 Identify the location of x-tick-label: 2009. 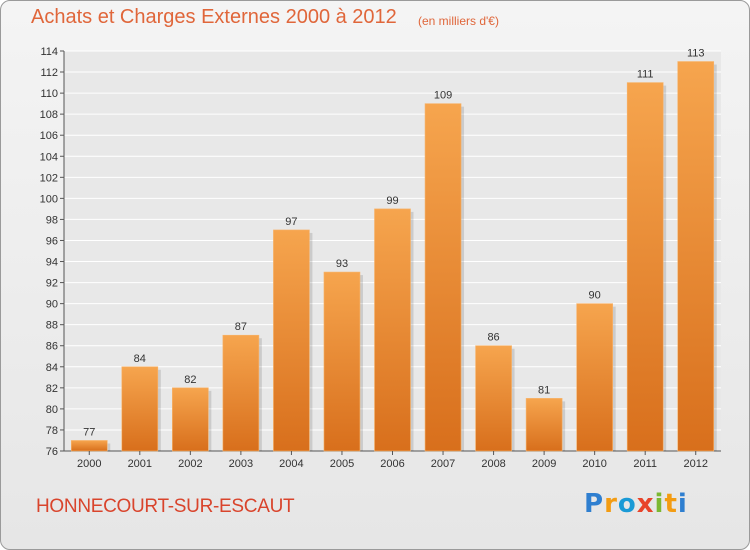
(544, 464).